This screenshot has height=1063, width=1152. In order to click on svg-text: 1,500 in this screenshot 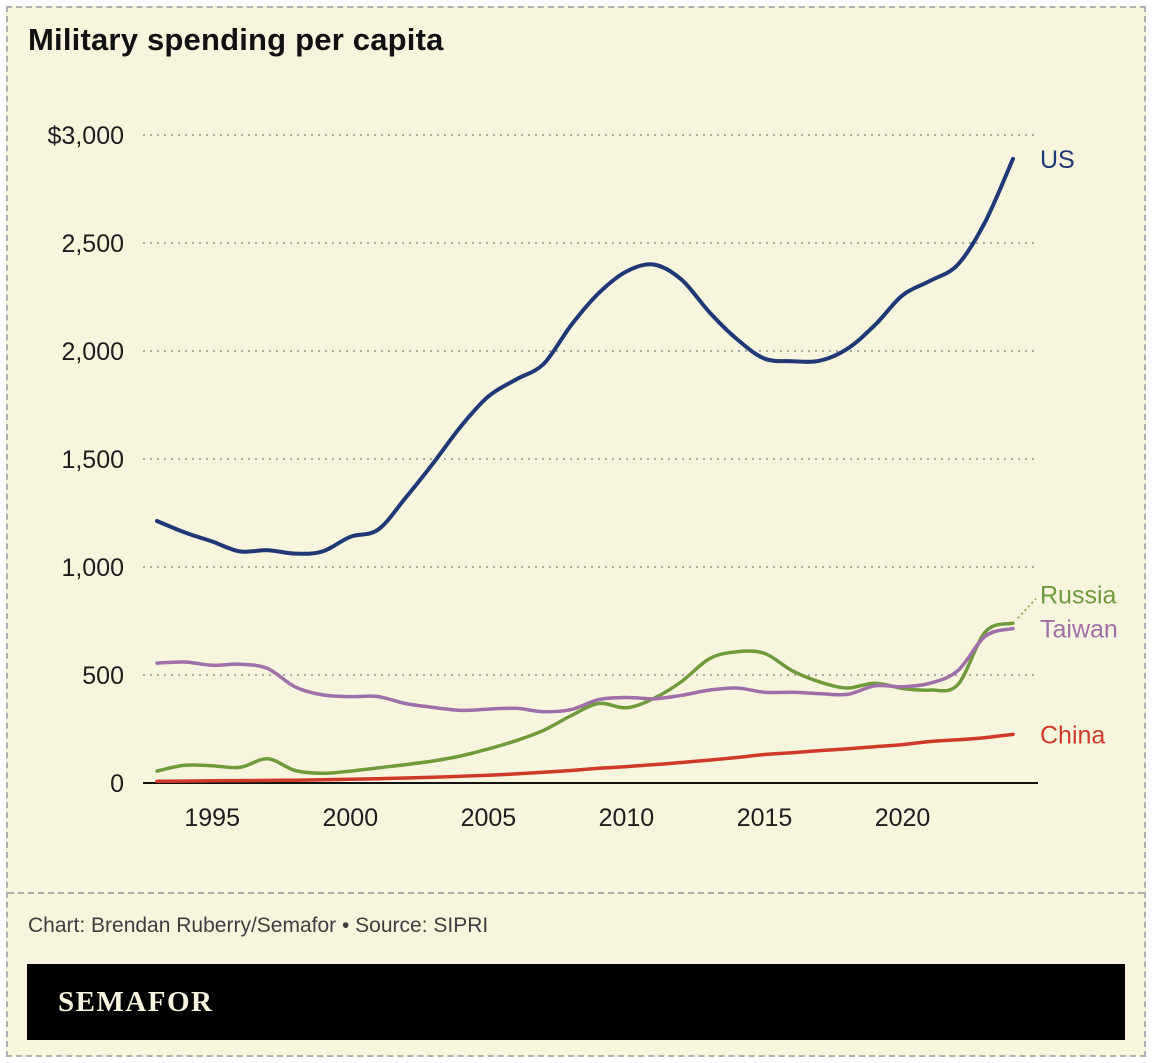, I will do `click(92, 460)`.